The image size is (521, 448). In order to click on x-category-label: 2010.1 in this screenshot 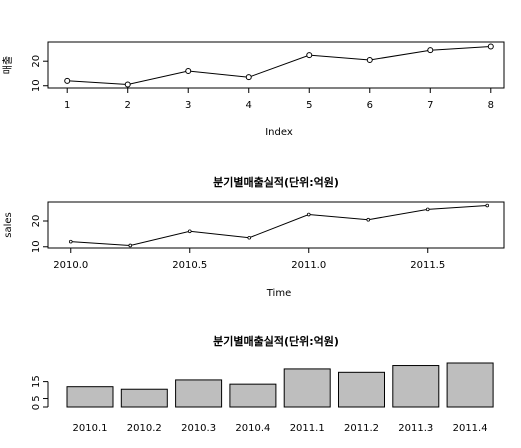, I will do `click(90, 428)`.